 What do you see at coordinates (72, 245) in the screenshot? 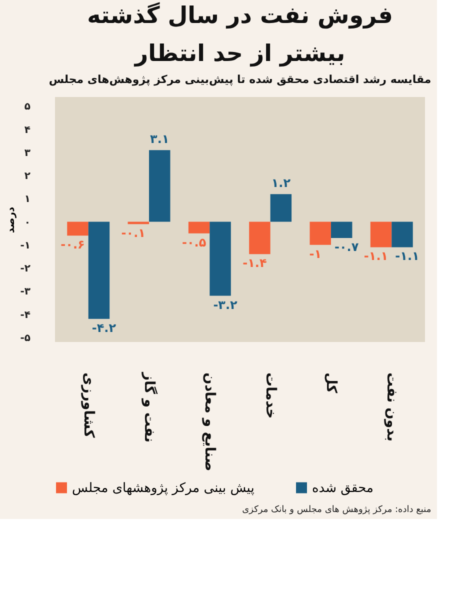
I see `data-label: -۰.۶` at bounding box center [72, 245].